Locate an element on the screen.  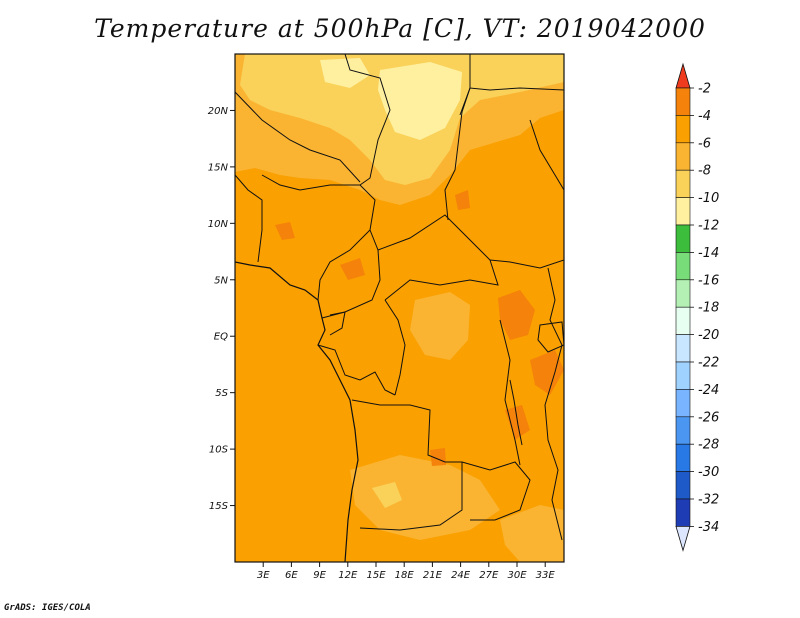
border-nigeria is located at coordinates (318, 237).